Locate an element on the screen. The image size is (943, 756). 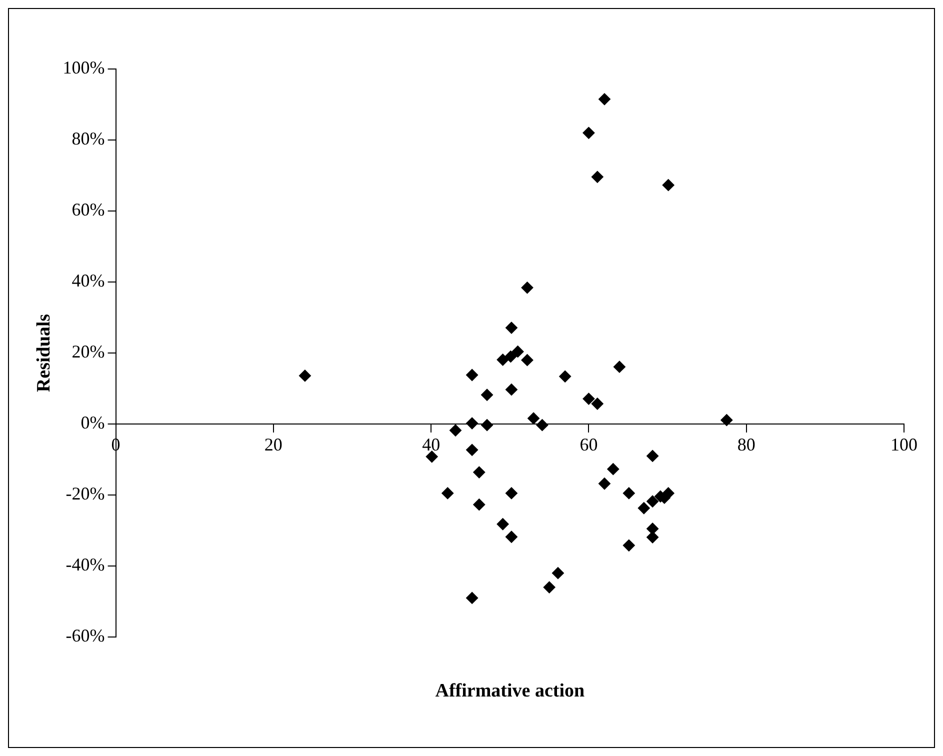
y-tick-label: -60% is located at coordinates (85, 636).